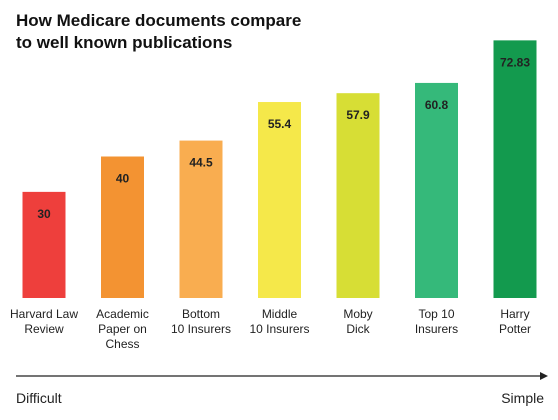 Image resolution: width=558 pixels, height=420 pixels. What do you see at coordinates (436, 321) in the screenshot?
I see `category-label-5: Top 10 Insurers` at bounding box center [436, 321].